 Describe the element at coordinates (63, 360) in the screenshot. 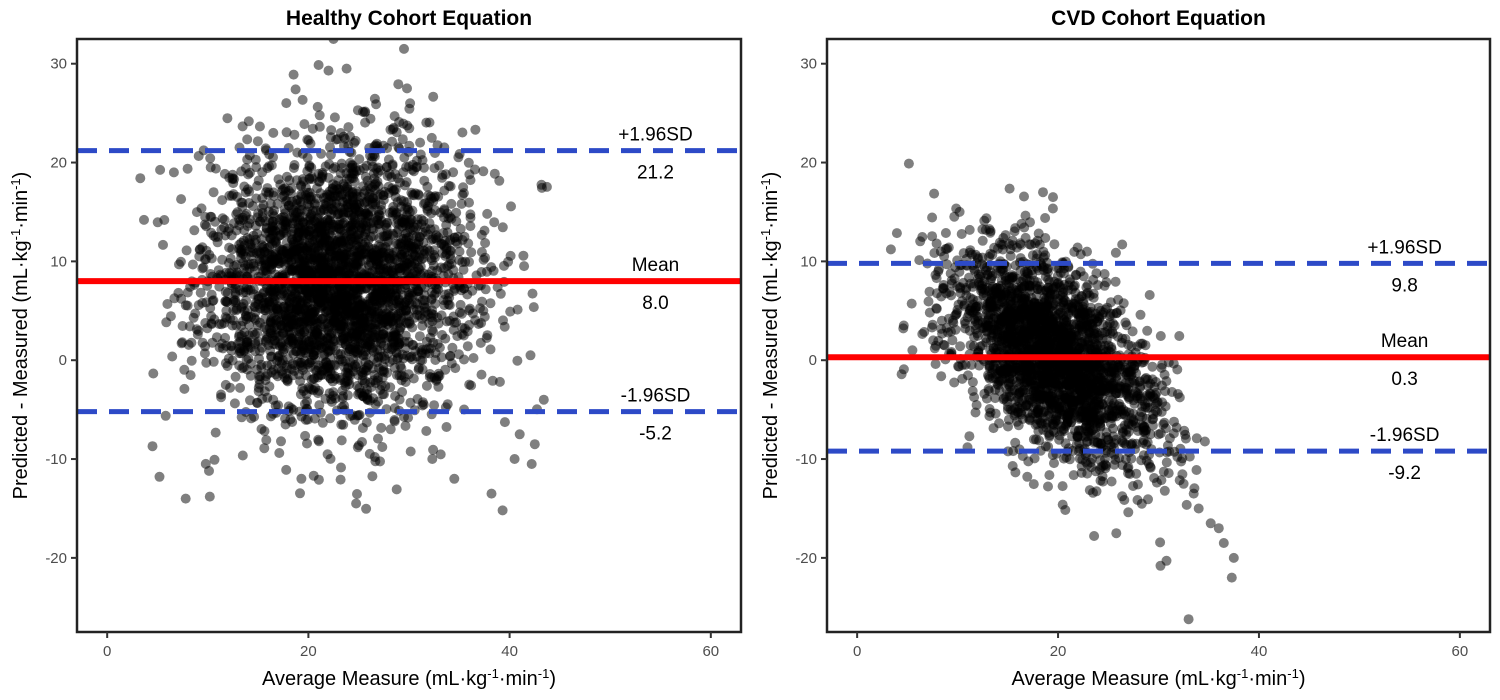

I see `y-tick-label: 0` at that location.